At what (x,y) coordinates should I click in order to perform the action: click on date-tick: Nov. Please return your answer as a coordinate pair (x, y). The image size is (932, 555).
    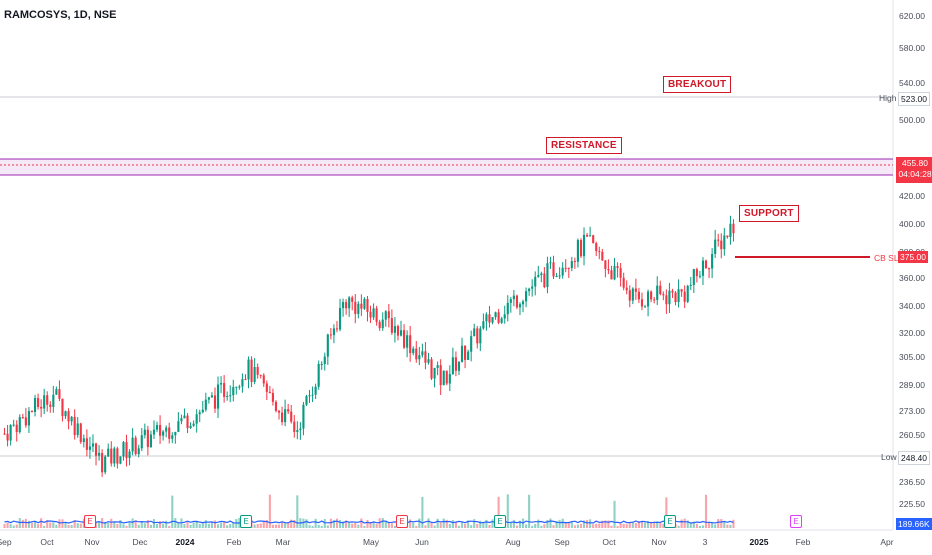
    Looking at the image, I should click on (659, 542).